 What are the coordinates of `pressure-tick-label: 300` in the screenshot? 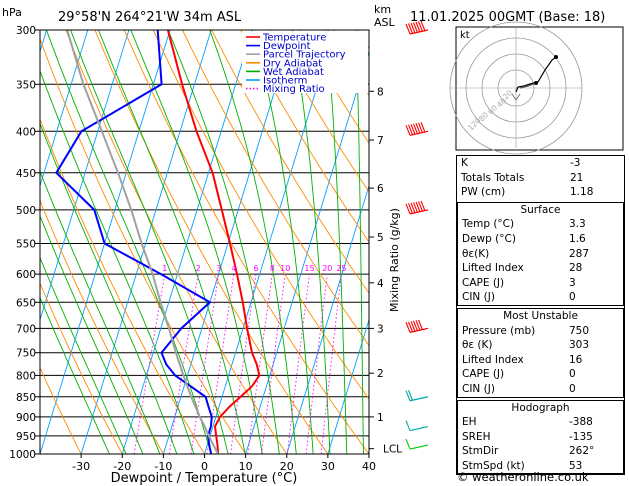 It's located at (26, 31).